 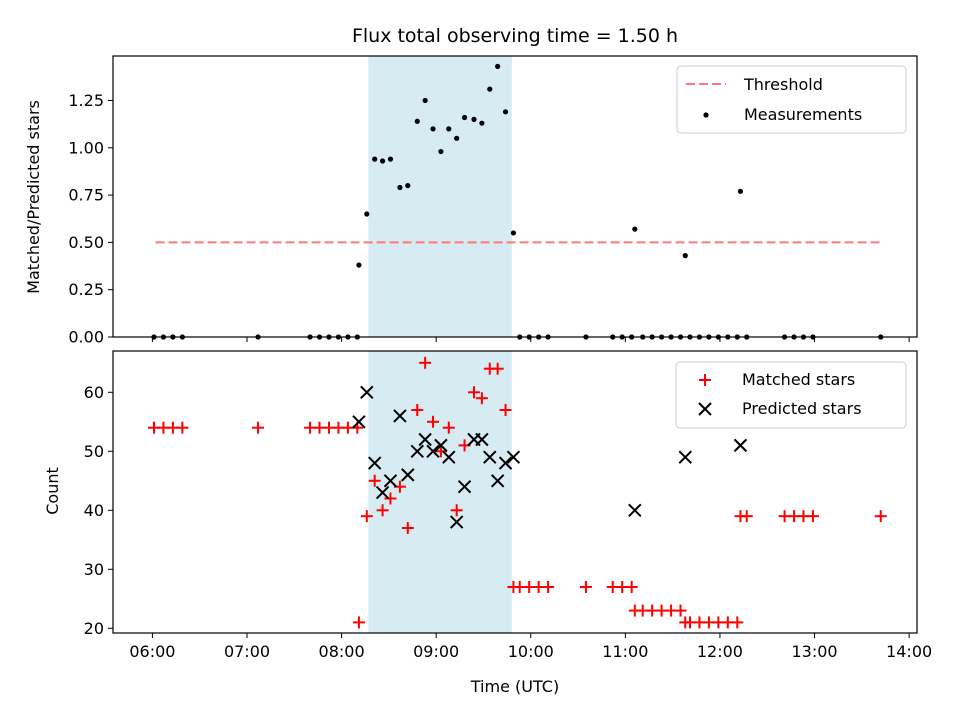 What do you see at coordinates (706, 115) in the screenshot?
I see `measurements-legend-swatch` at bounding box center [706, 115].